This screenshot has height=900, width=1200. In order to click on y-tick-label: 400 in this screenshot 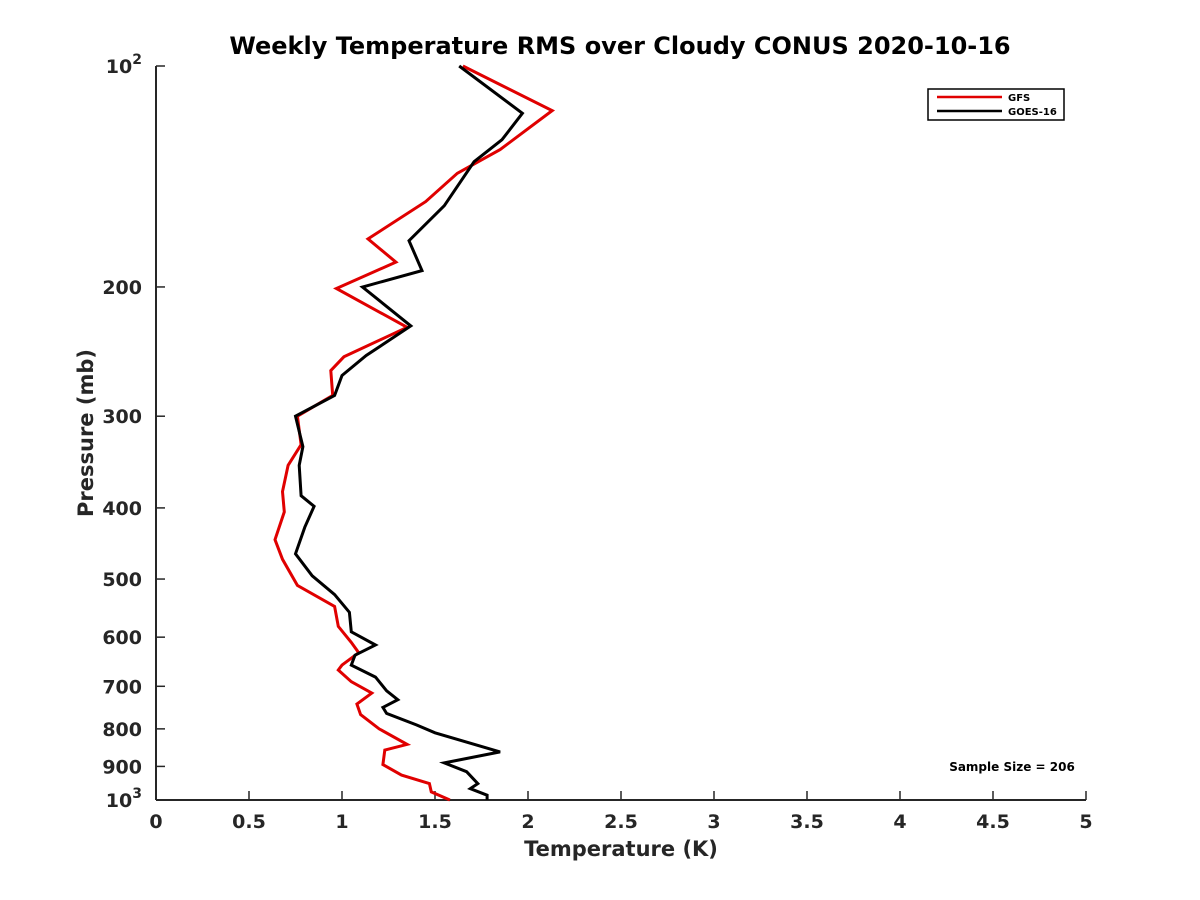, I will do `click(122, 509)`.